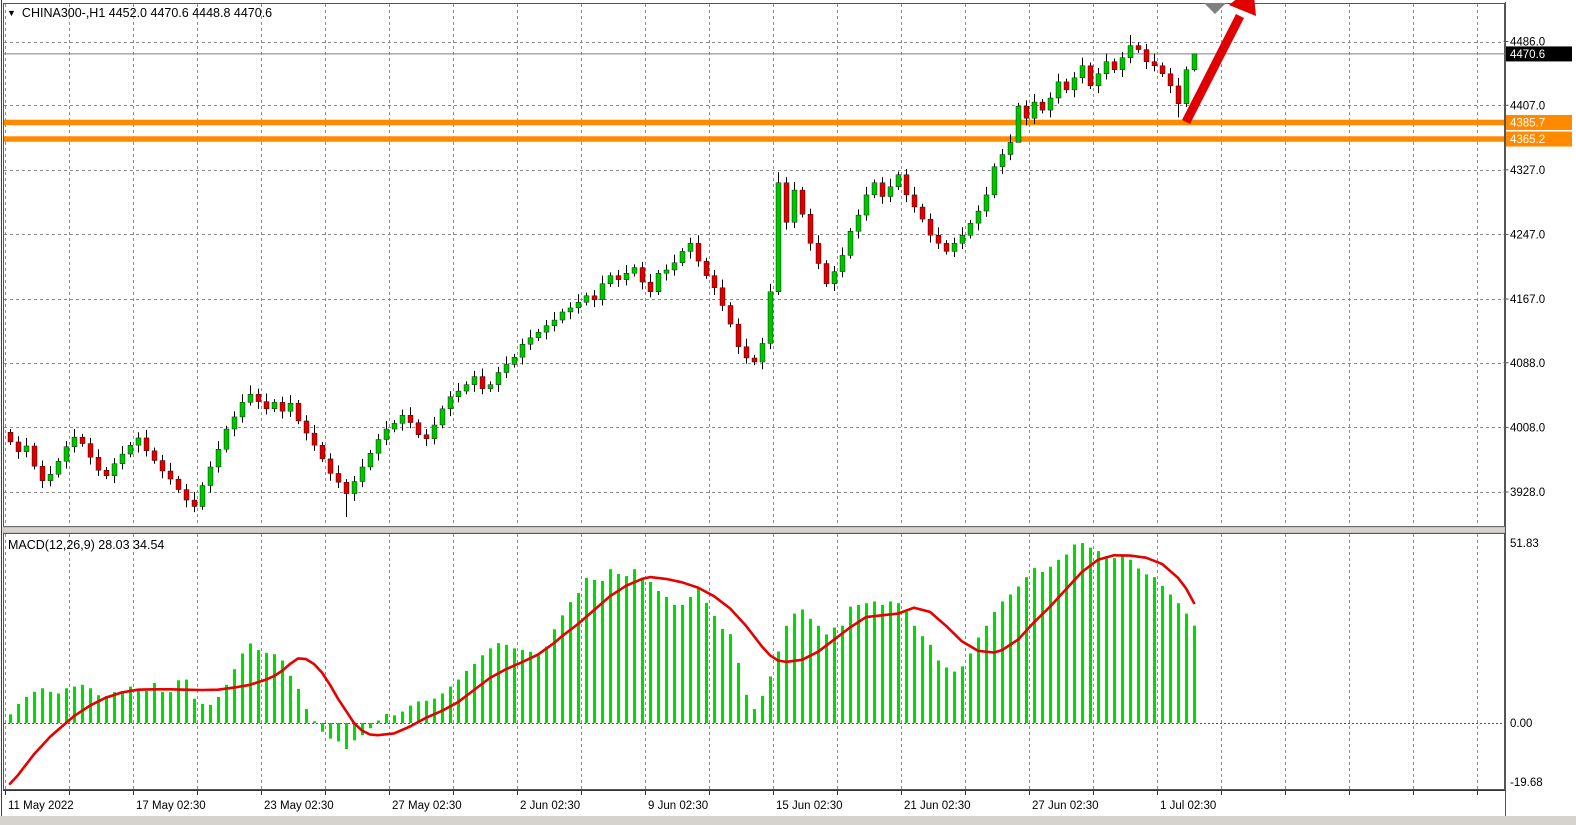 This screenshot has width=1576, height=825. Describe the element at coordinates (190, 13) in the screenshot. I see `ohlc-readout: 4452.0 4470.6 4448.8 4470.6` at that location.